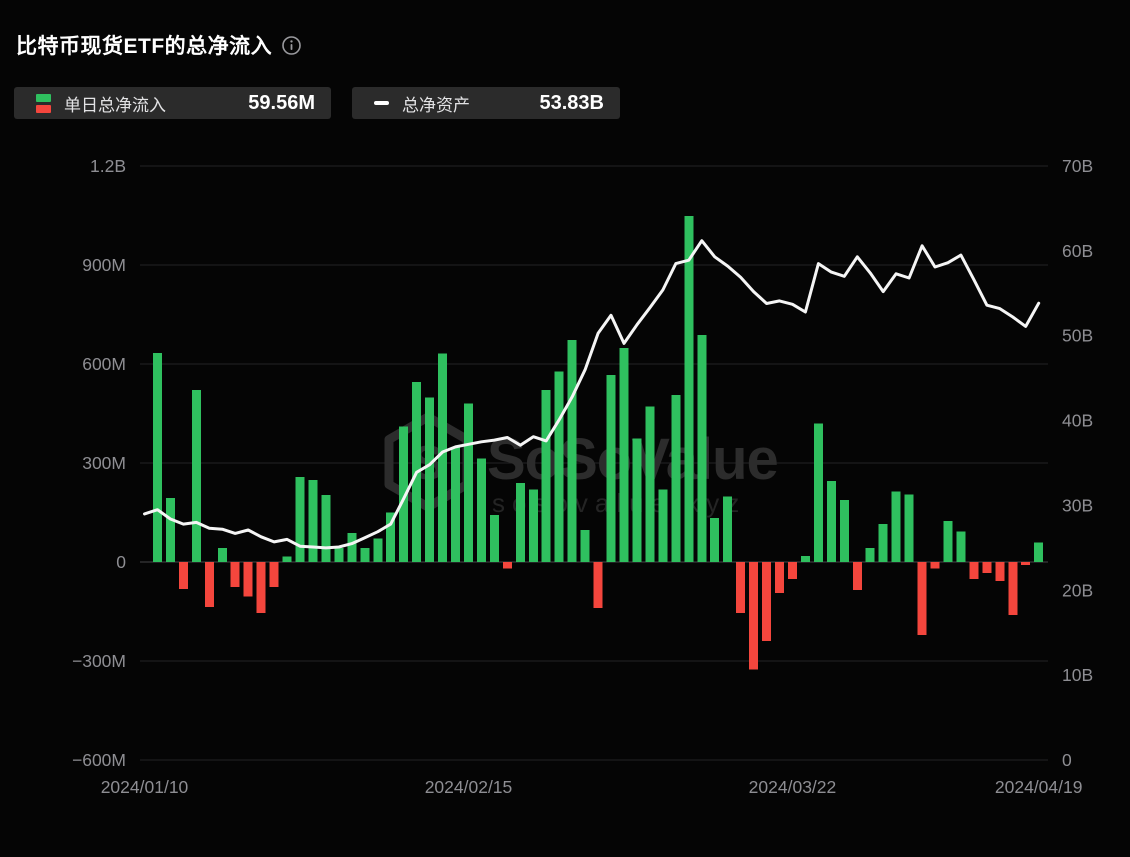 The height and width of the screenshot is (857, 1130). I want to click on left-axis-tick: 1.2B, so click(108, 166).